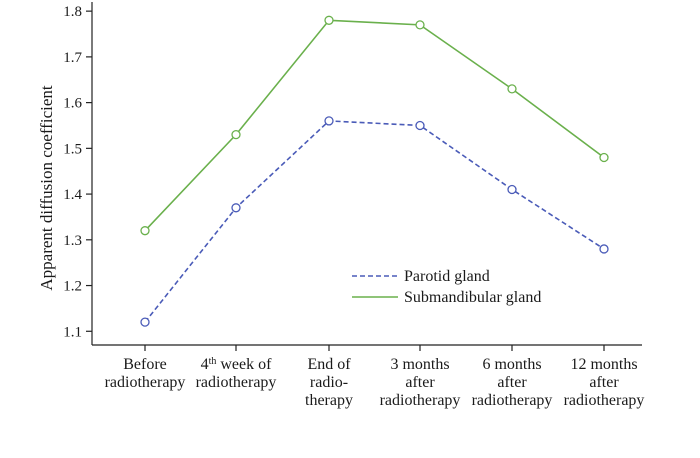  I want to click on x-tick-label: 12 months after radiotherapy, so click(604, 382).